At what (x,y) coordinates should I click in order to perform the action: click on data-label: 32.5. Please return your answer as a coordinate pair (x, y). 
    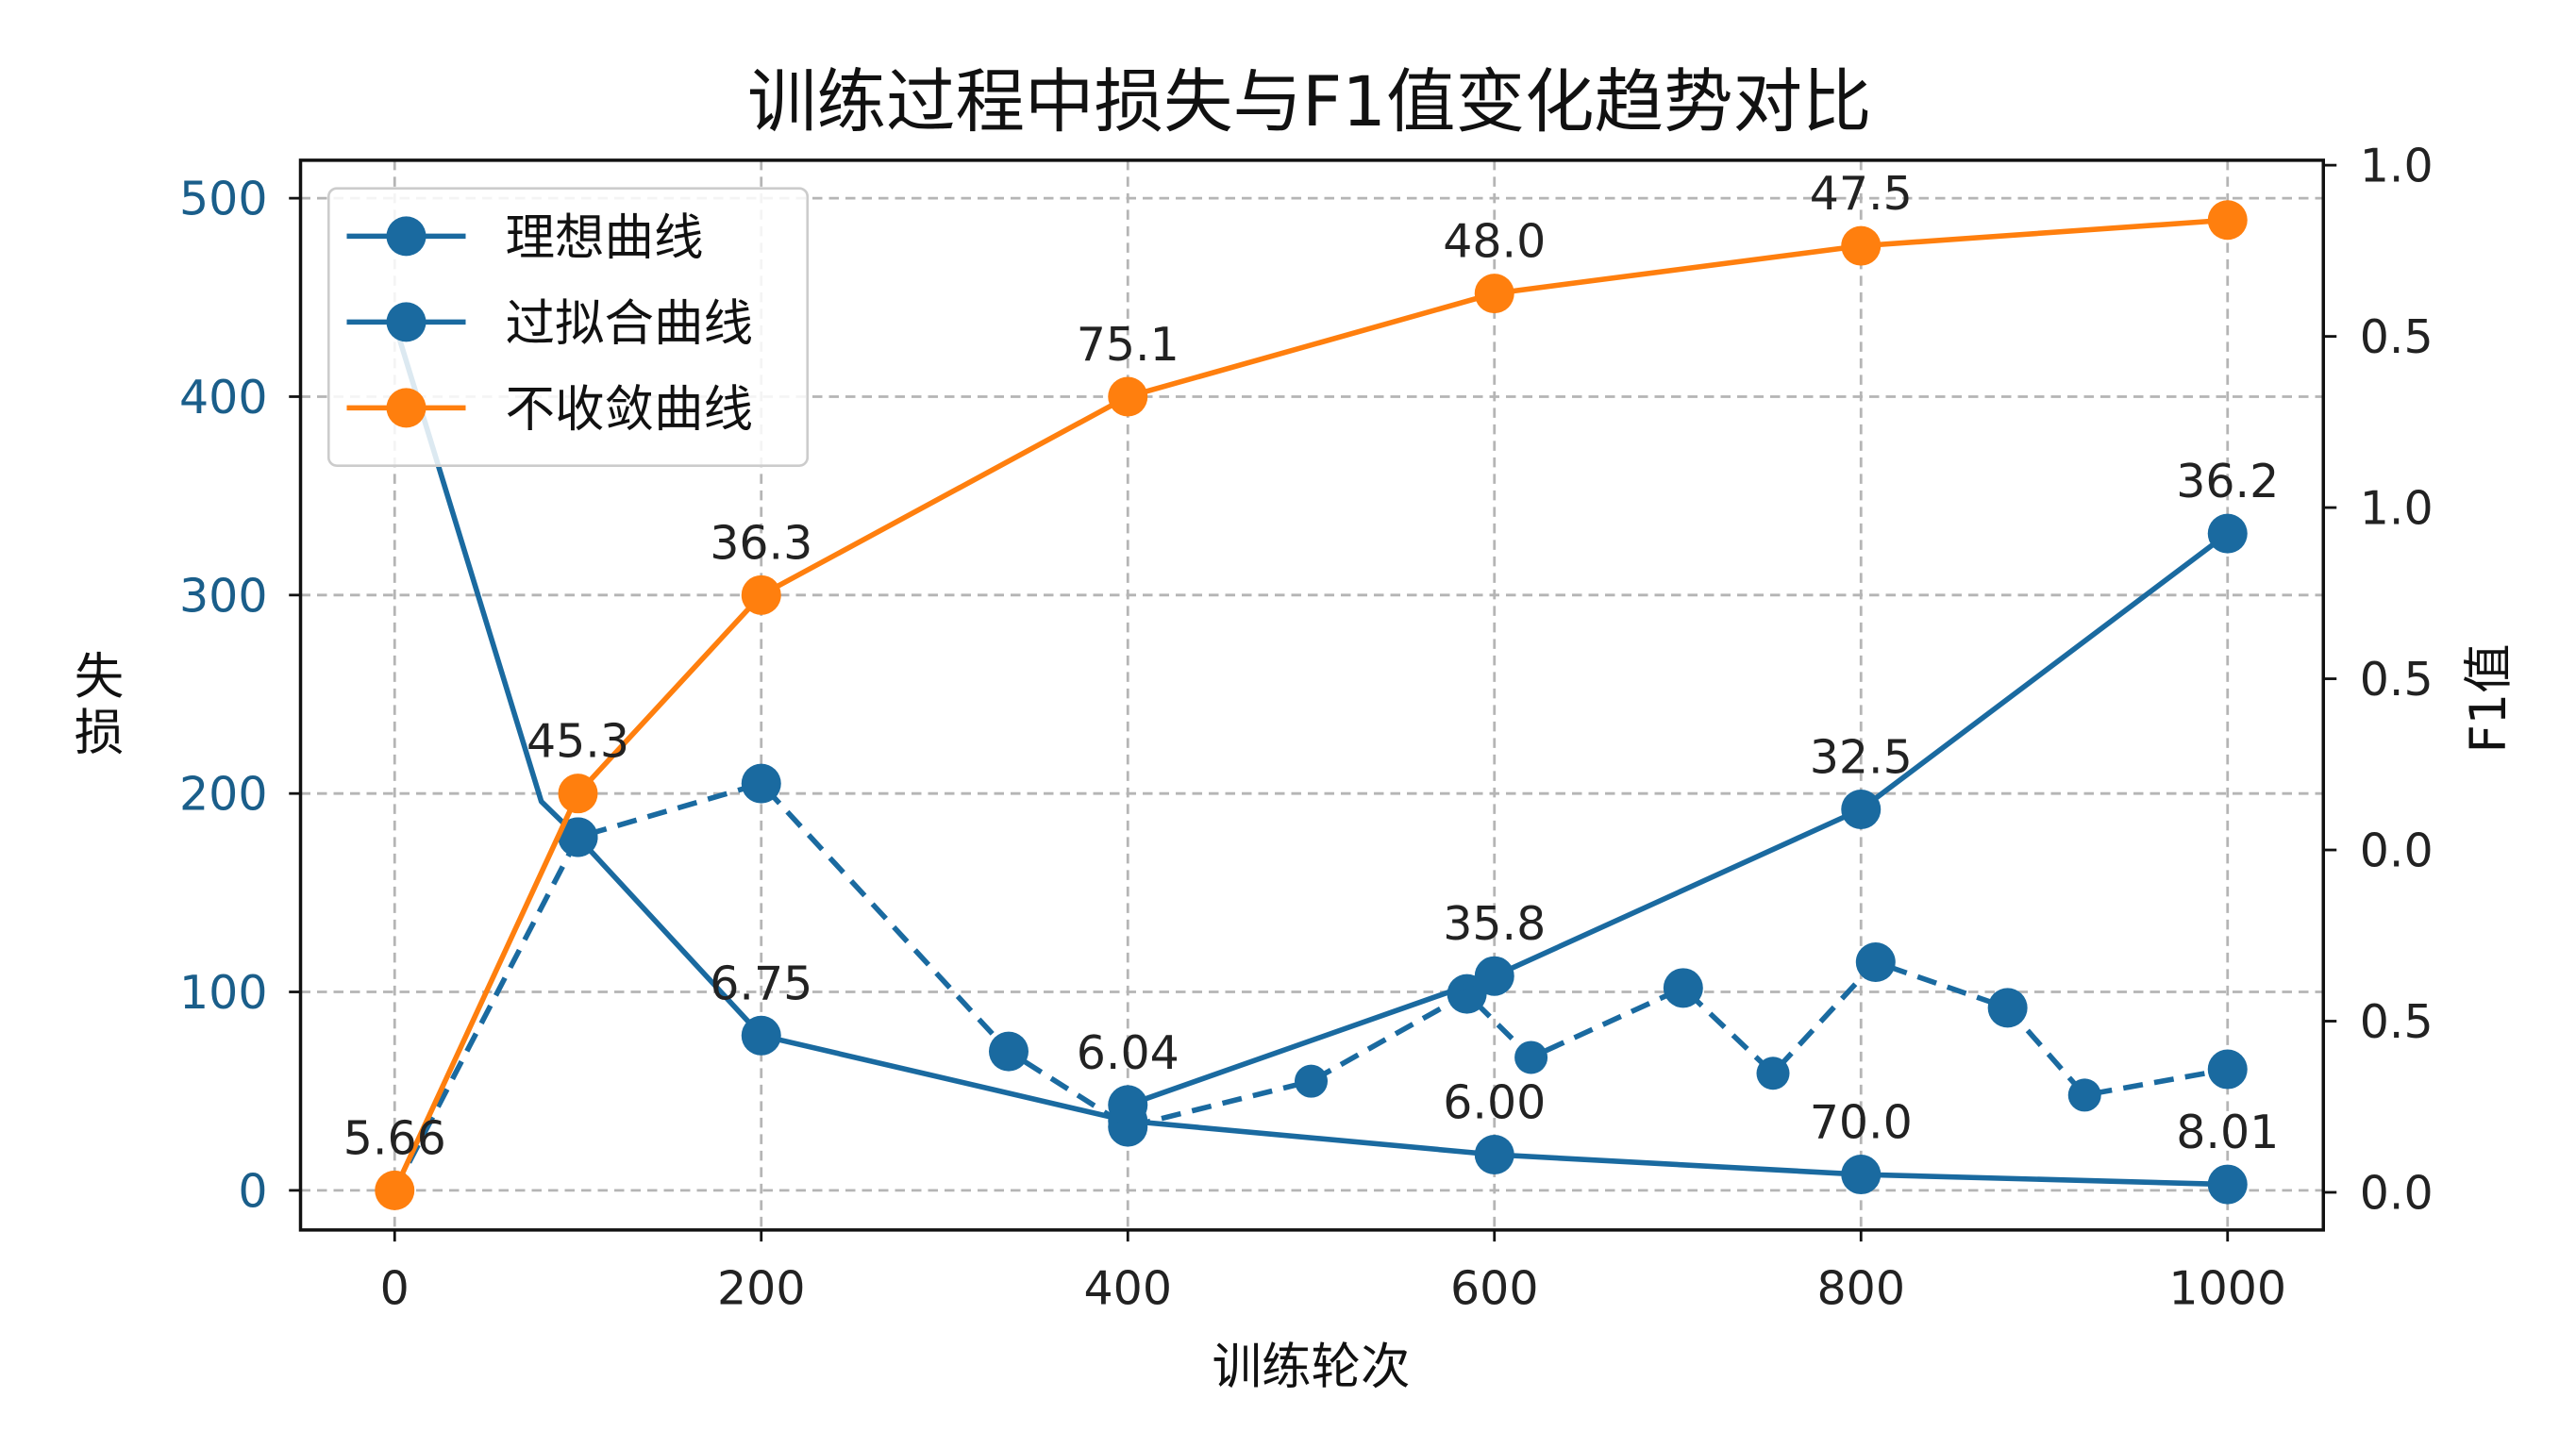
    Looking at the image, I should click on (1861, 758).